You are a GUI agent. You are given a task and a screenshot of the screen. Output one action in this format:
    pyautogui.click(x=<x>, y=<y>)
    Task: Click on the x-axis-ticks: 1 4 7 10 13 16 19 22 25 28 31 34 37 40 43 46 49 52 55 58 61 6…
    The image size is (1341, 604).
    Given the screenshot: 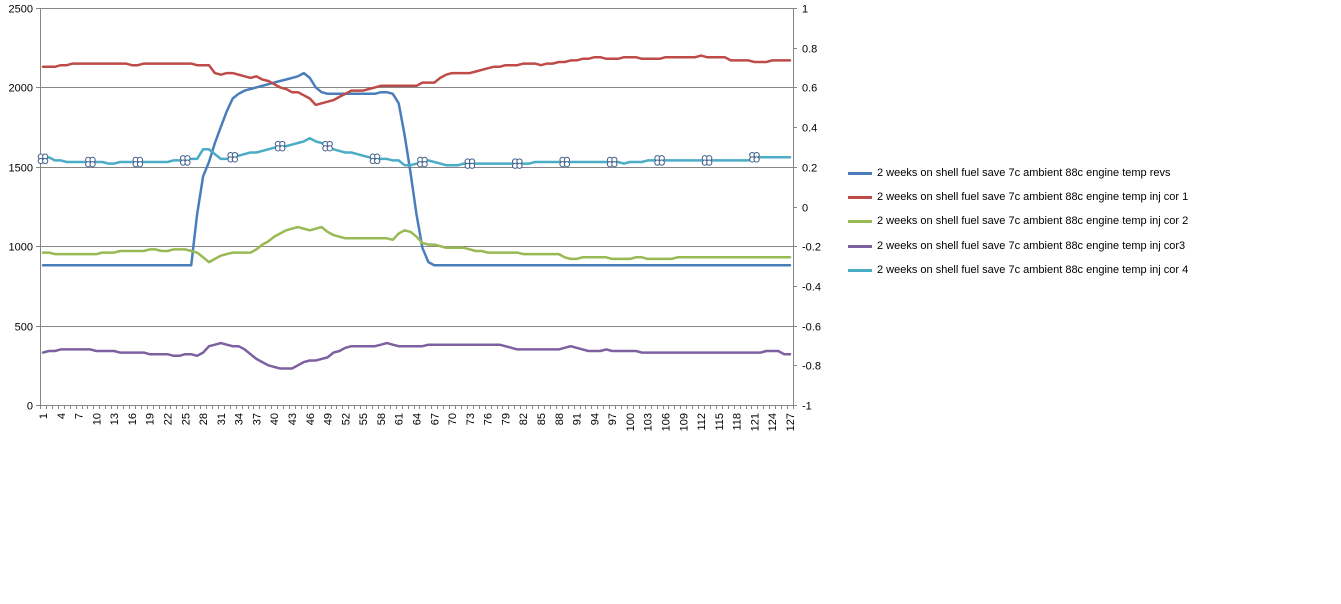 What is the action you would take?
    pyautogui.click(x=417, y=422)
    